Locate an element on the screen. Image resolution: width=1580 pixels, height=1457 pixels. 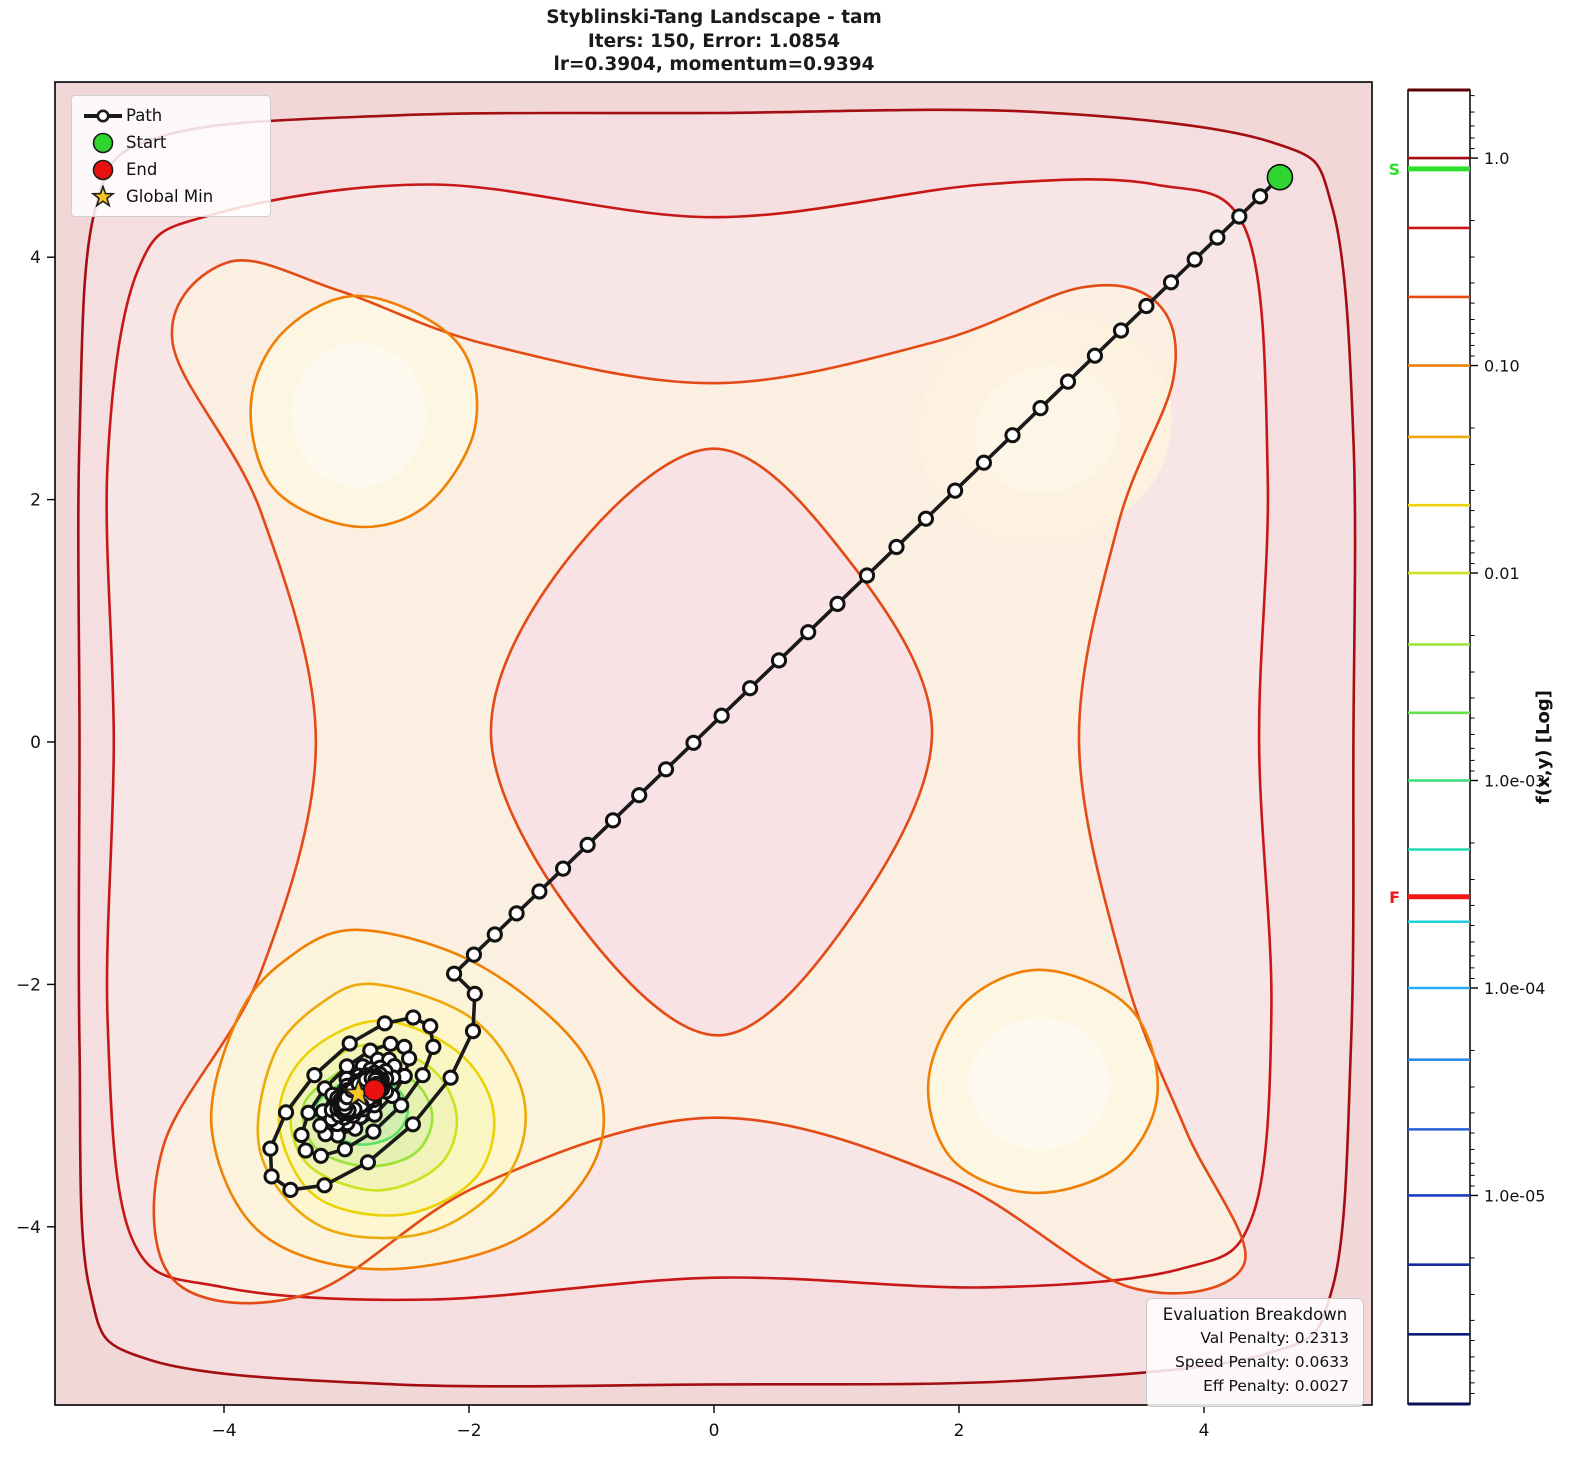
contour-level-5-bottom-left is located at coordinates (392, 1111).